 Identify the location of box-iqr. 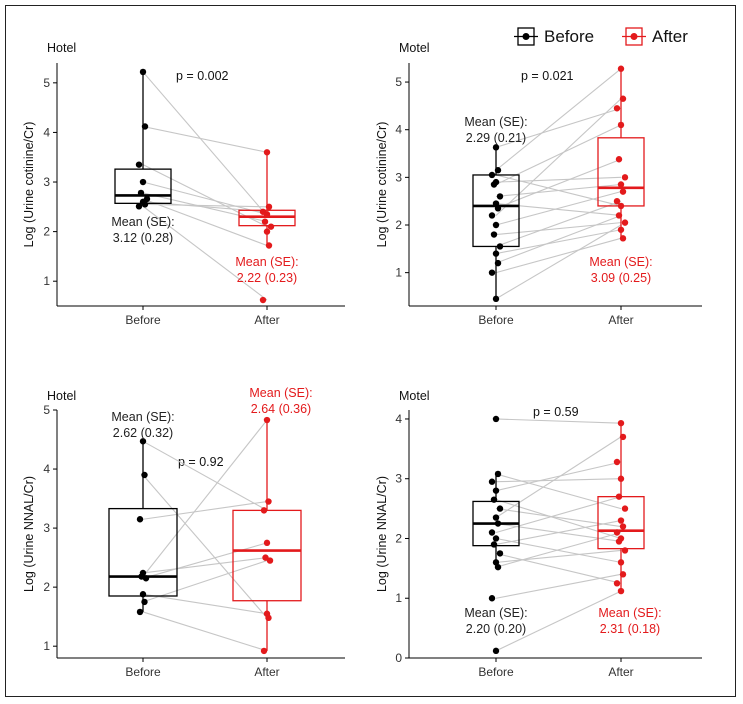
(496, 211).